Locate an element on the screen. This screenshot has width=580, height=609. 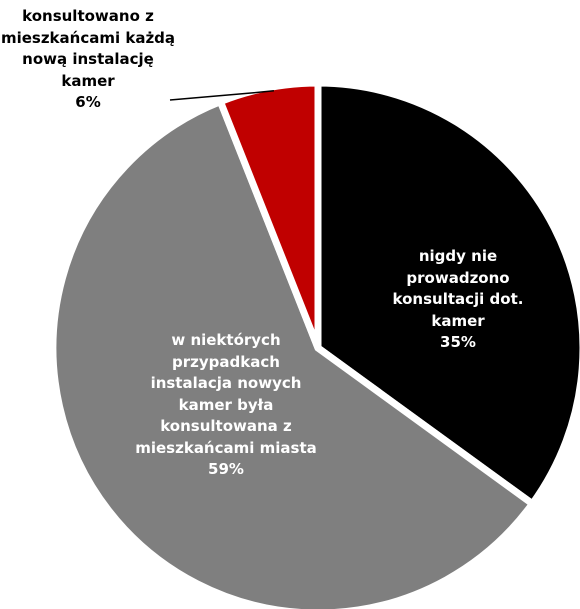
leader-line is located at coordinates (222, 95).